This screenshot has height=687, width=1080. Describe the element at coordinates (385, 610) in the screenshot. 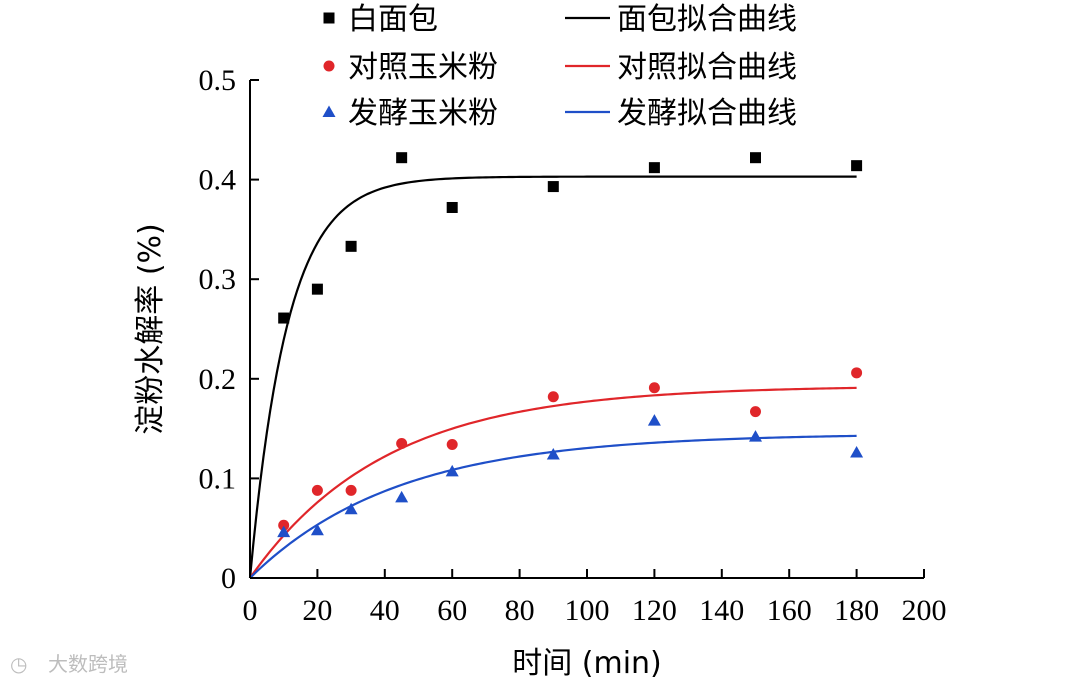

I see `x-tick-label: 40` at that location.